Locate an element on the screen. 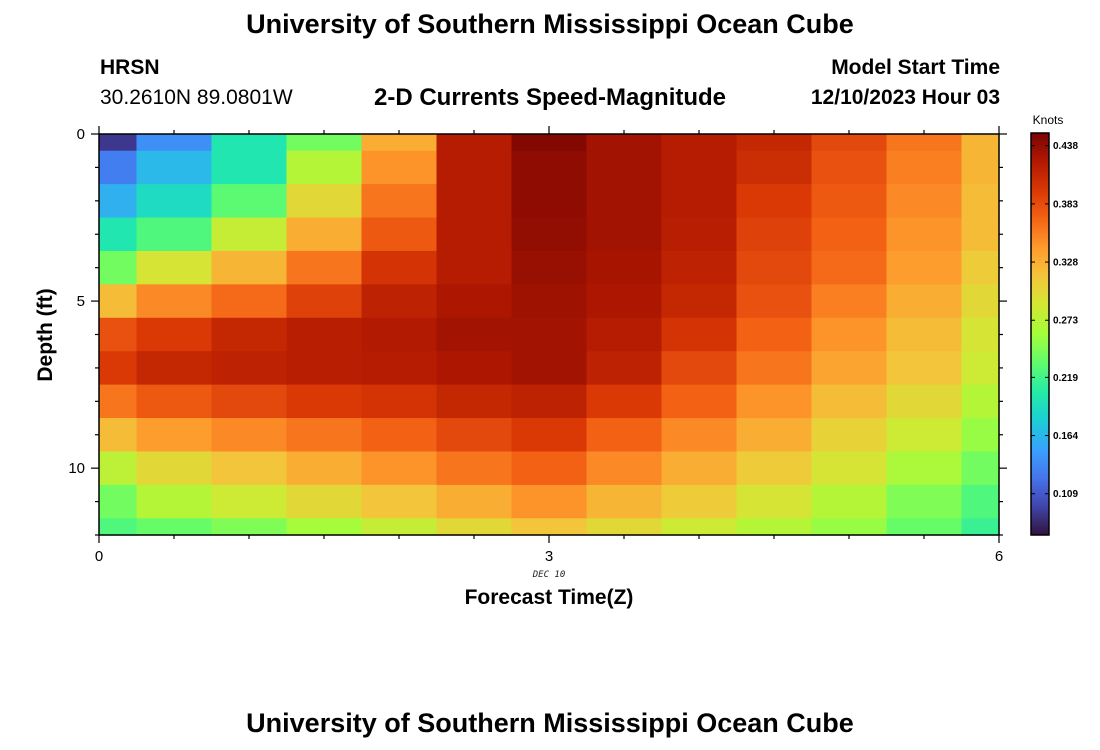  y-axis-label: Depth (ft) is located at coordinates (45, 334).